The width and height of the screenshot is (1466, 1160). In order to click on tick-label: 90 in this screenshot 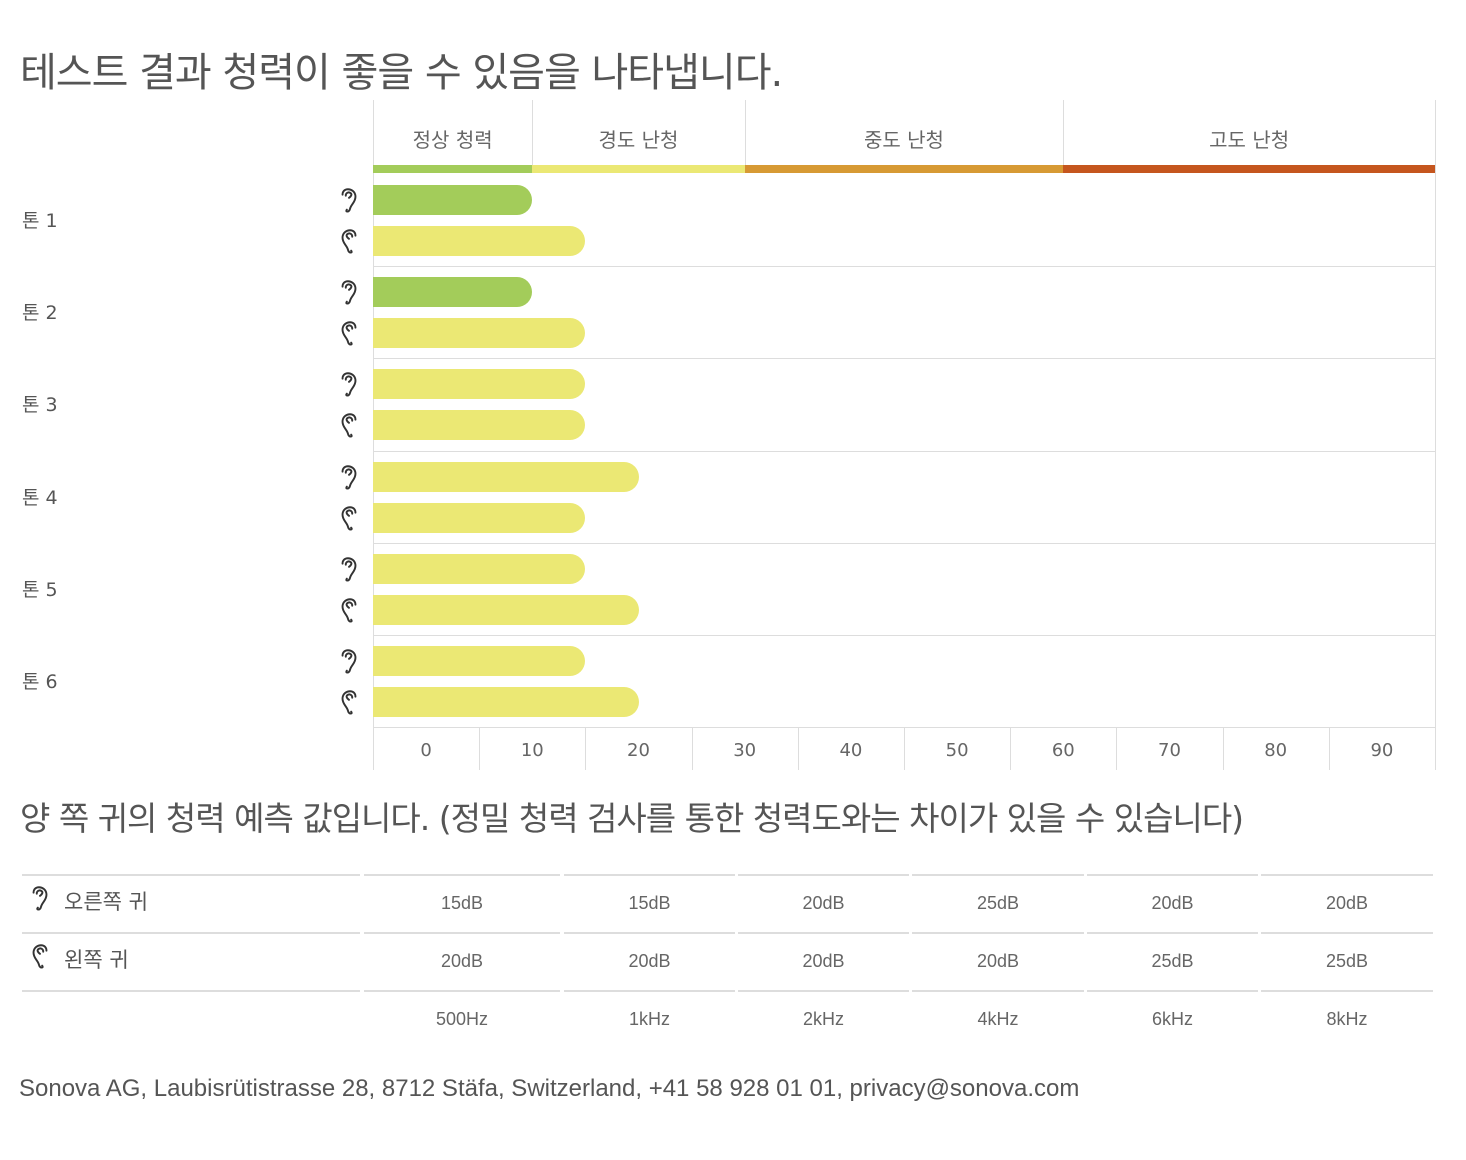, I will do `click(1382, 750)`.